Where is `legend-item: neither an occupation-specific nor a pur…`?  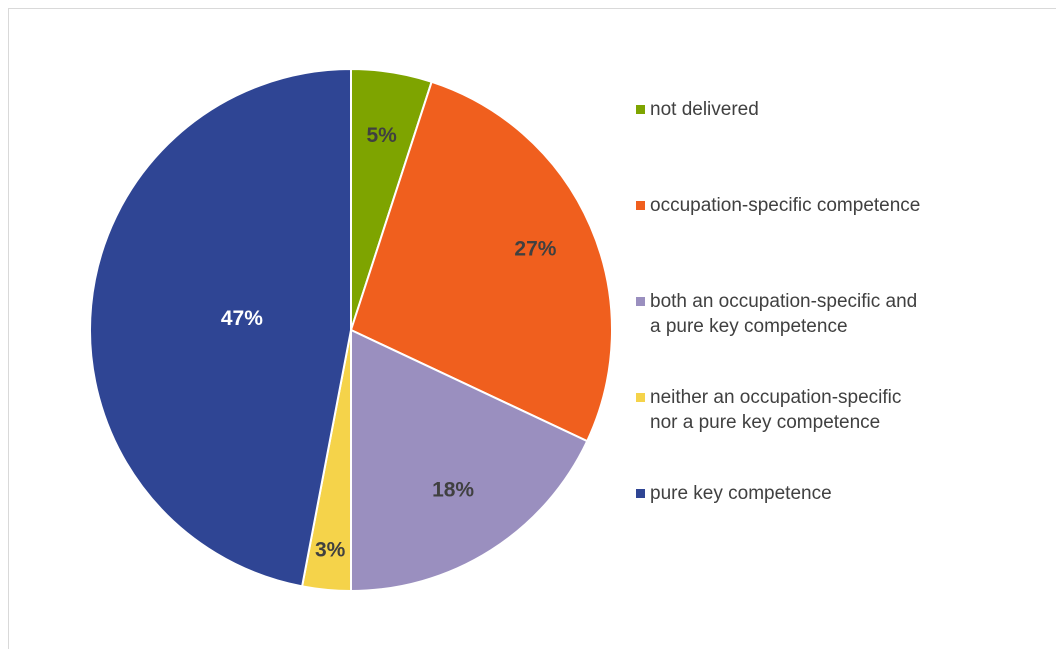
legend-item: neither an occupation-specific nor a pur… is located at coordinates (768, 410).